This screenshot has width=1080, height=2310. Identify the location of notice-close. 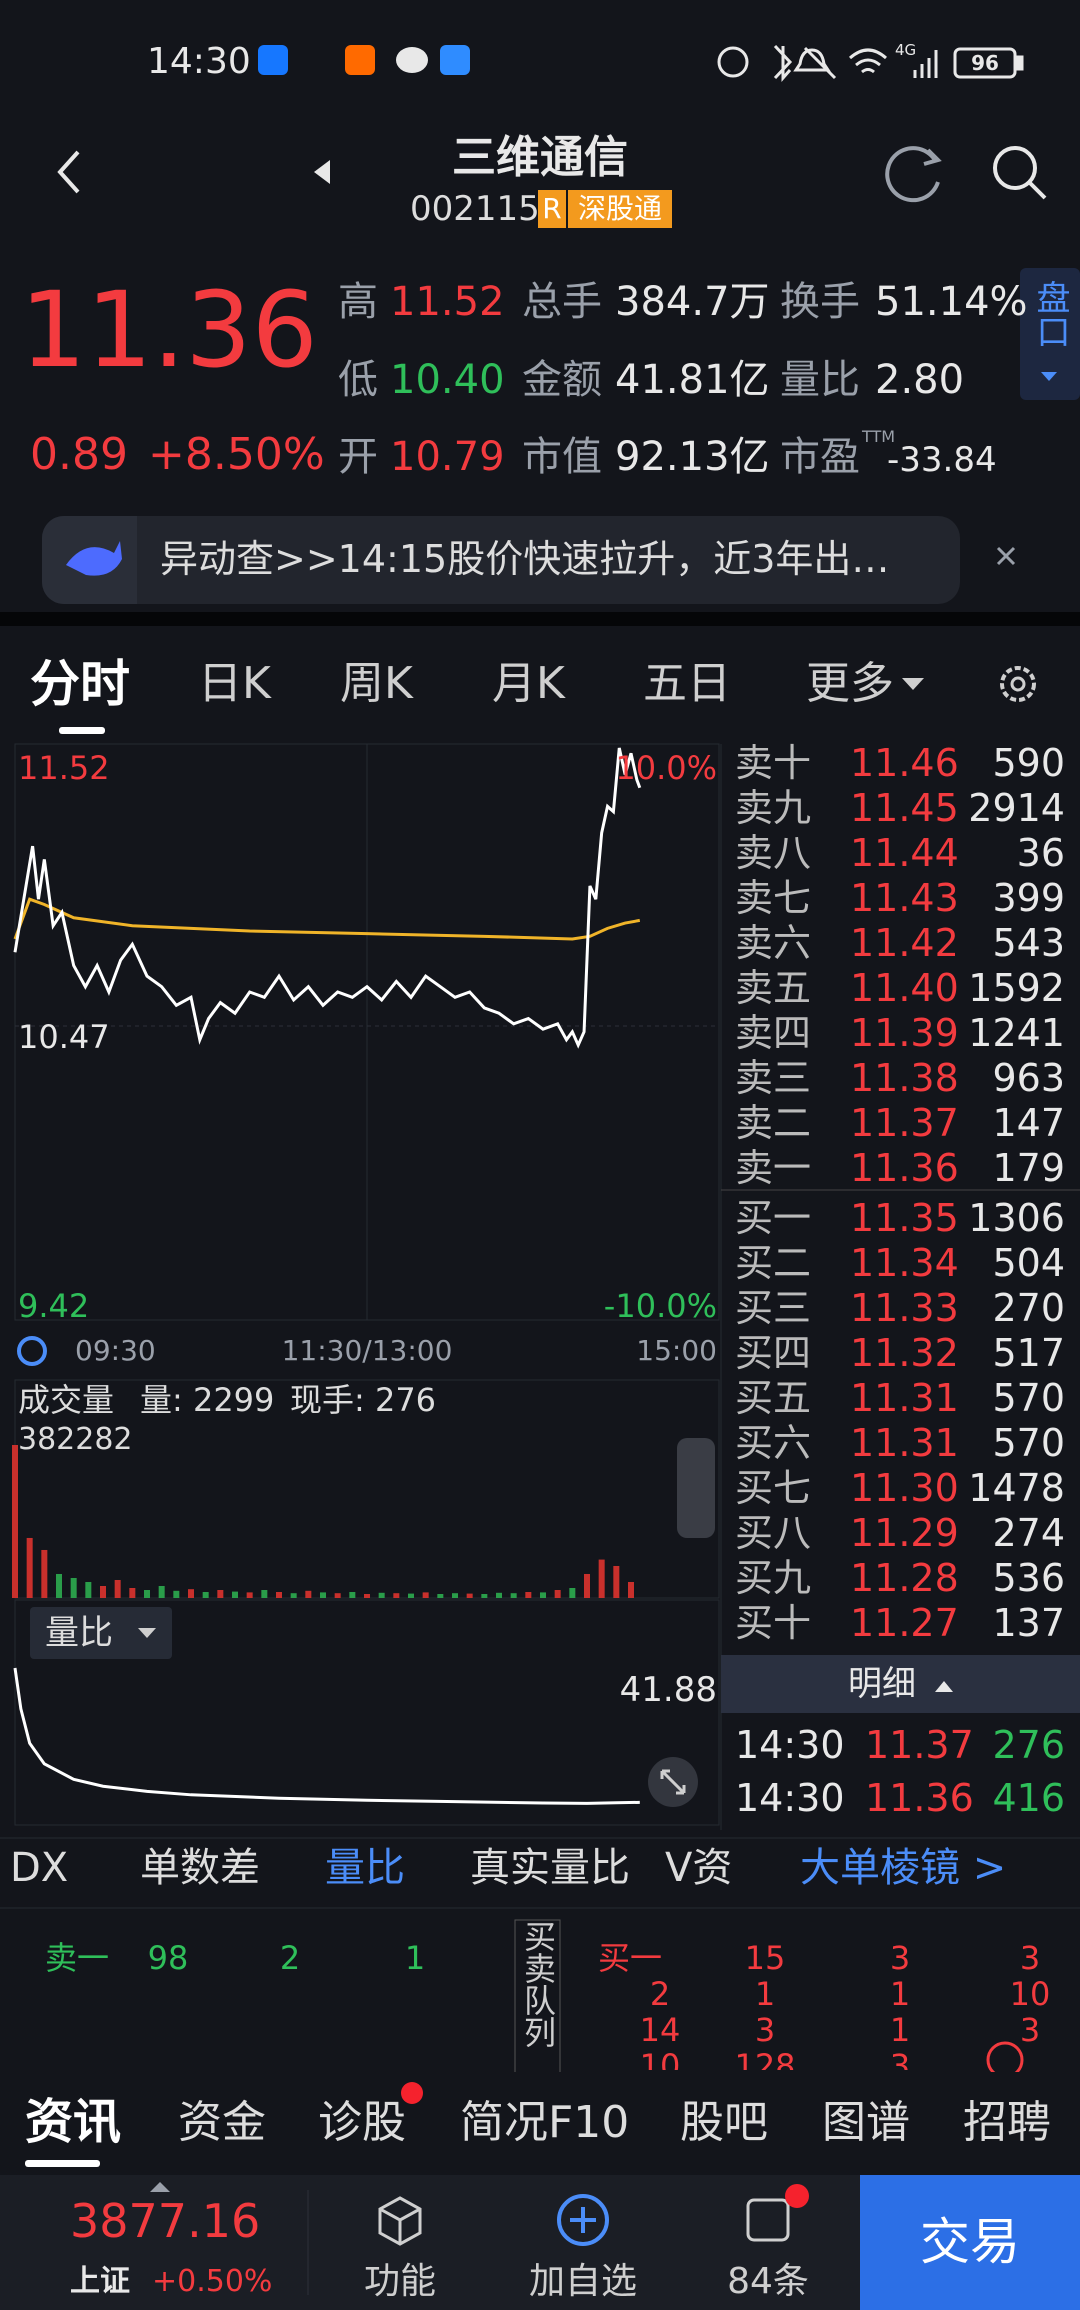
(1006, 556).